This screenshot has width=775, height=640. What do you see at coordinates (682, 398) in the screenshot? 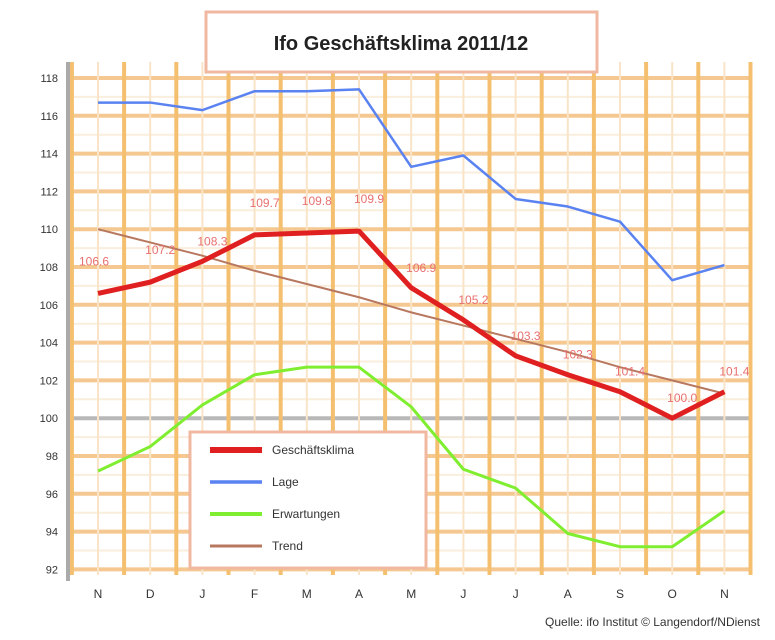
I see `data-label: 100.0` at bounding box center [682, 398].